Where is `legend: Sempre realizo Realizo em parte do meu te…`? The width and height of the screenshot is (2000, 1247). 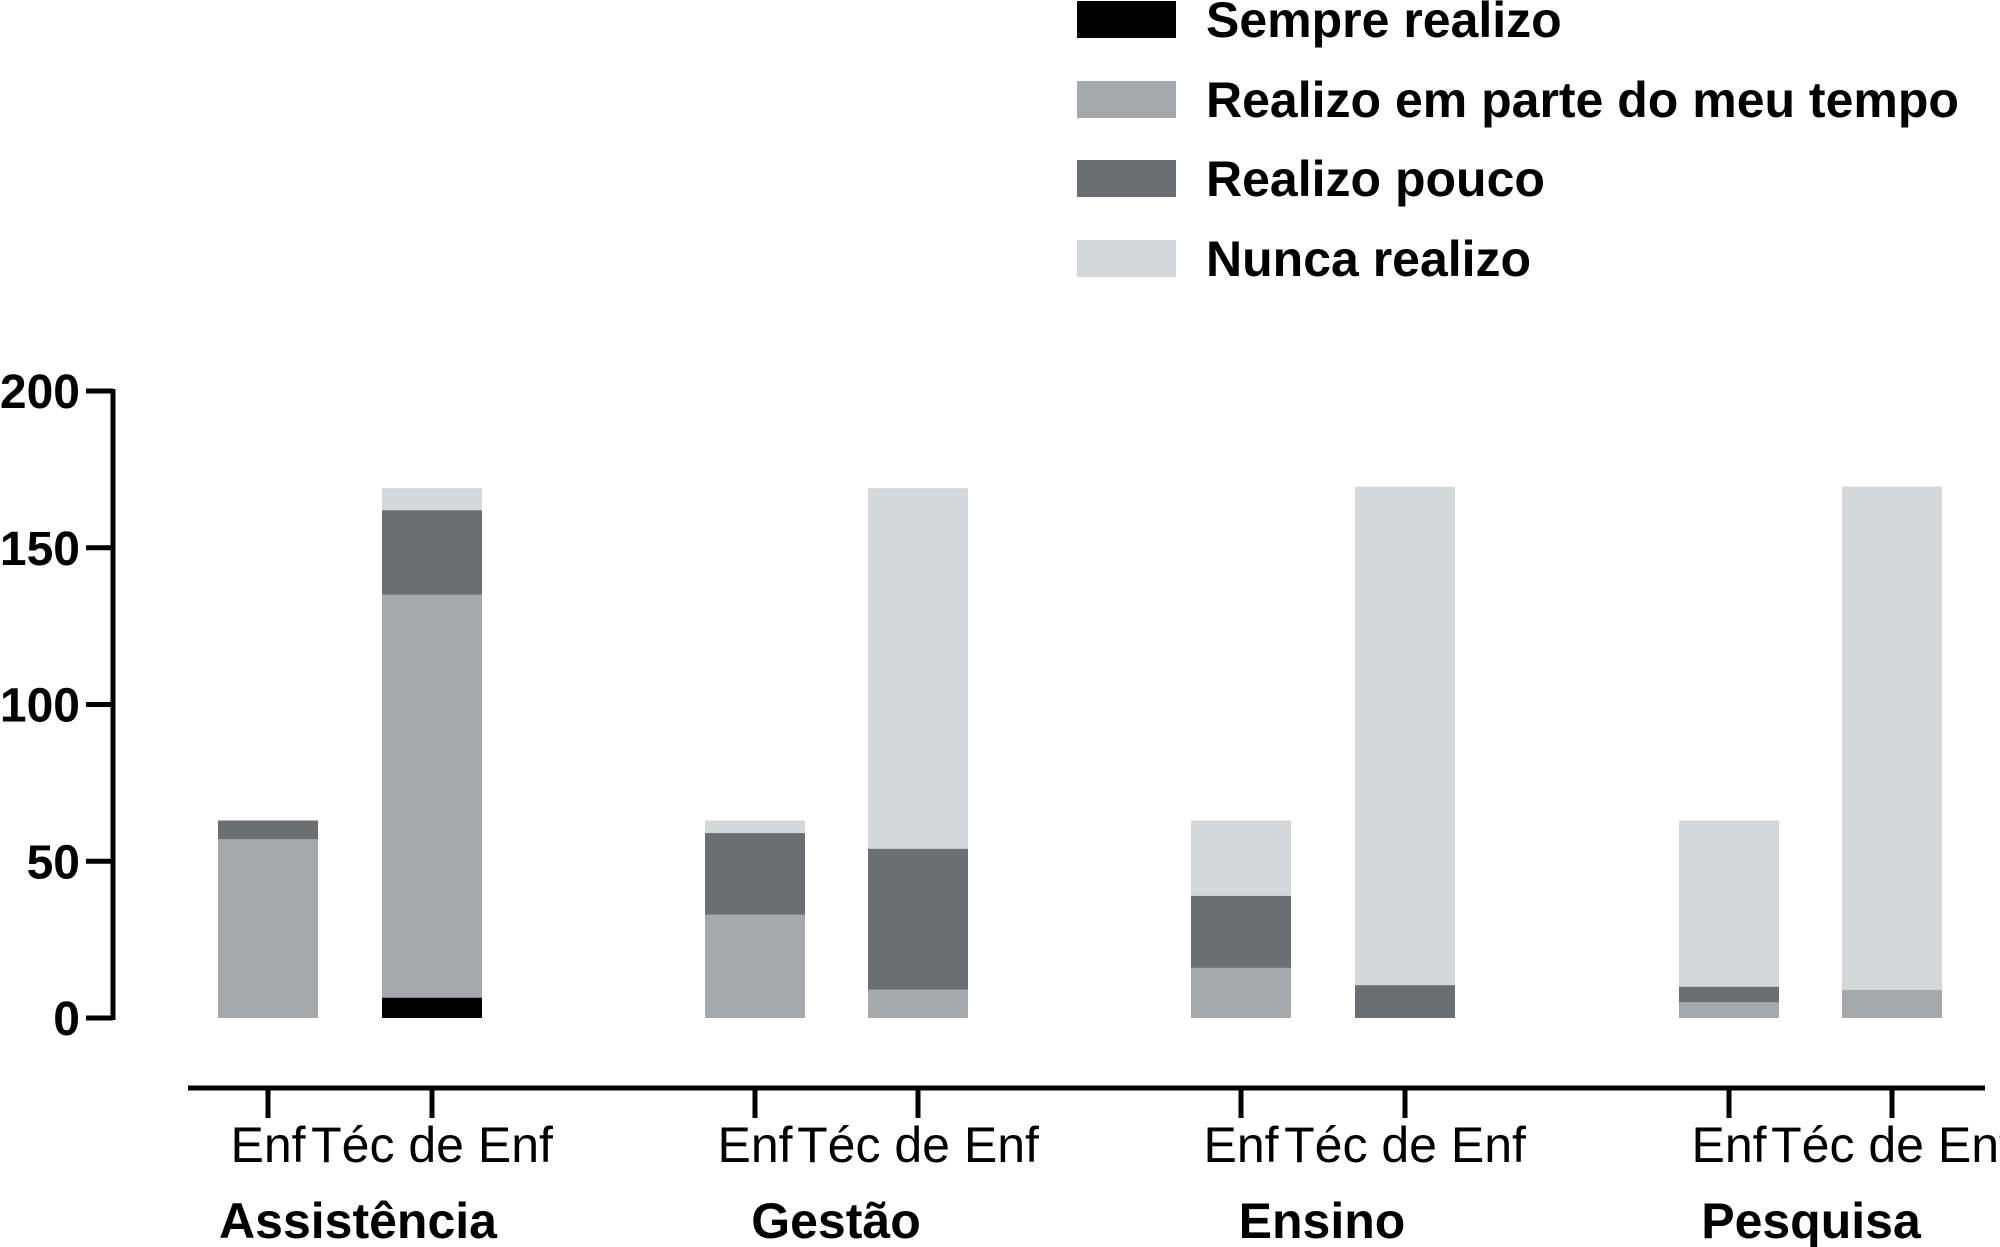
legend: Sempre realizo Realizo em parte do meu te… is located at coordinates (1518, 143).